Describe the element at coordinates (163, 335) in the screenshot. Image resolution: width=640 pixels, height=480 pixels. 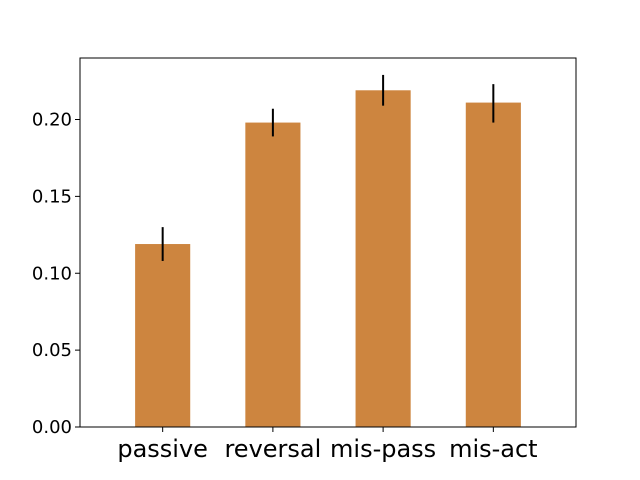
I see `bar-passive` at that location.